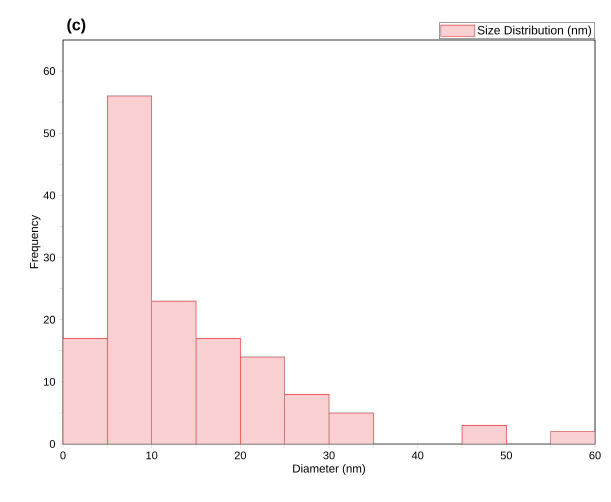 Image resolution: width=611 pixels, height=502 pixels. What do you see at coordinates (50, 258) in the screenshot?
I see `y-tick-label: 30` at bounding box center [50, 258].